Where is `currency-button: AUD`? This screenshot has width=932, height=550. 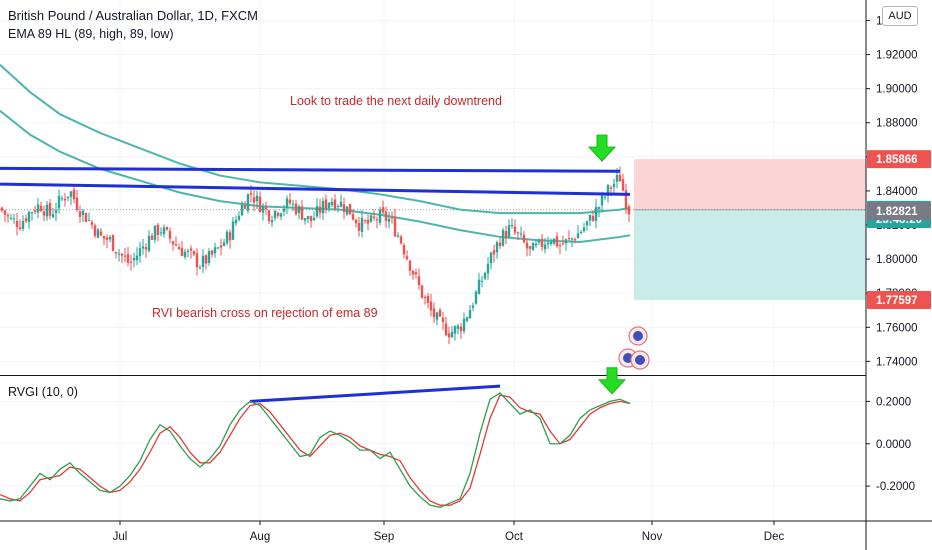 currency-button: AUD is located at coordinates (900, 16).